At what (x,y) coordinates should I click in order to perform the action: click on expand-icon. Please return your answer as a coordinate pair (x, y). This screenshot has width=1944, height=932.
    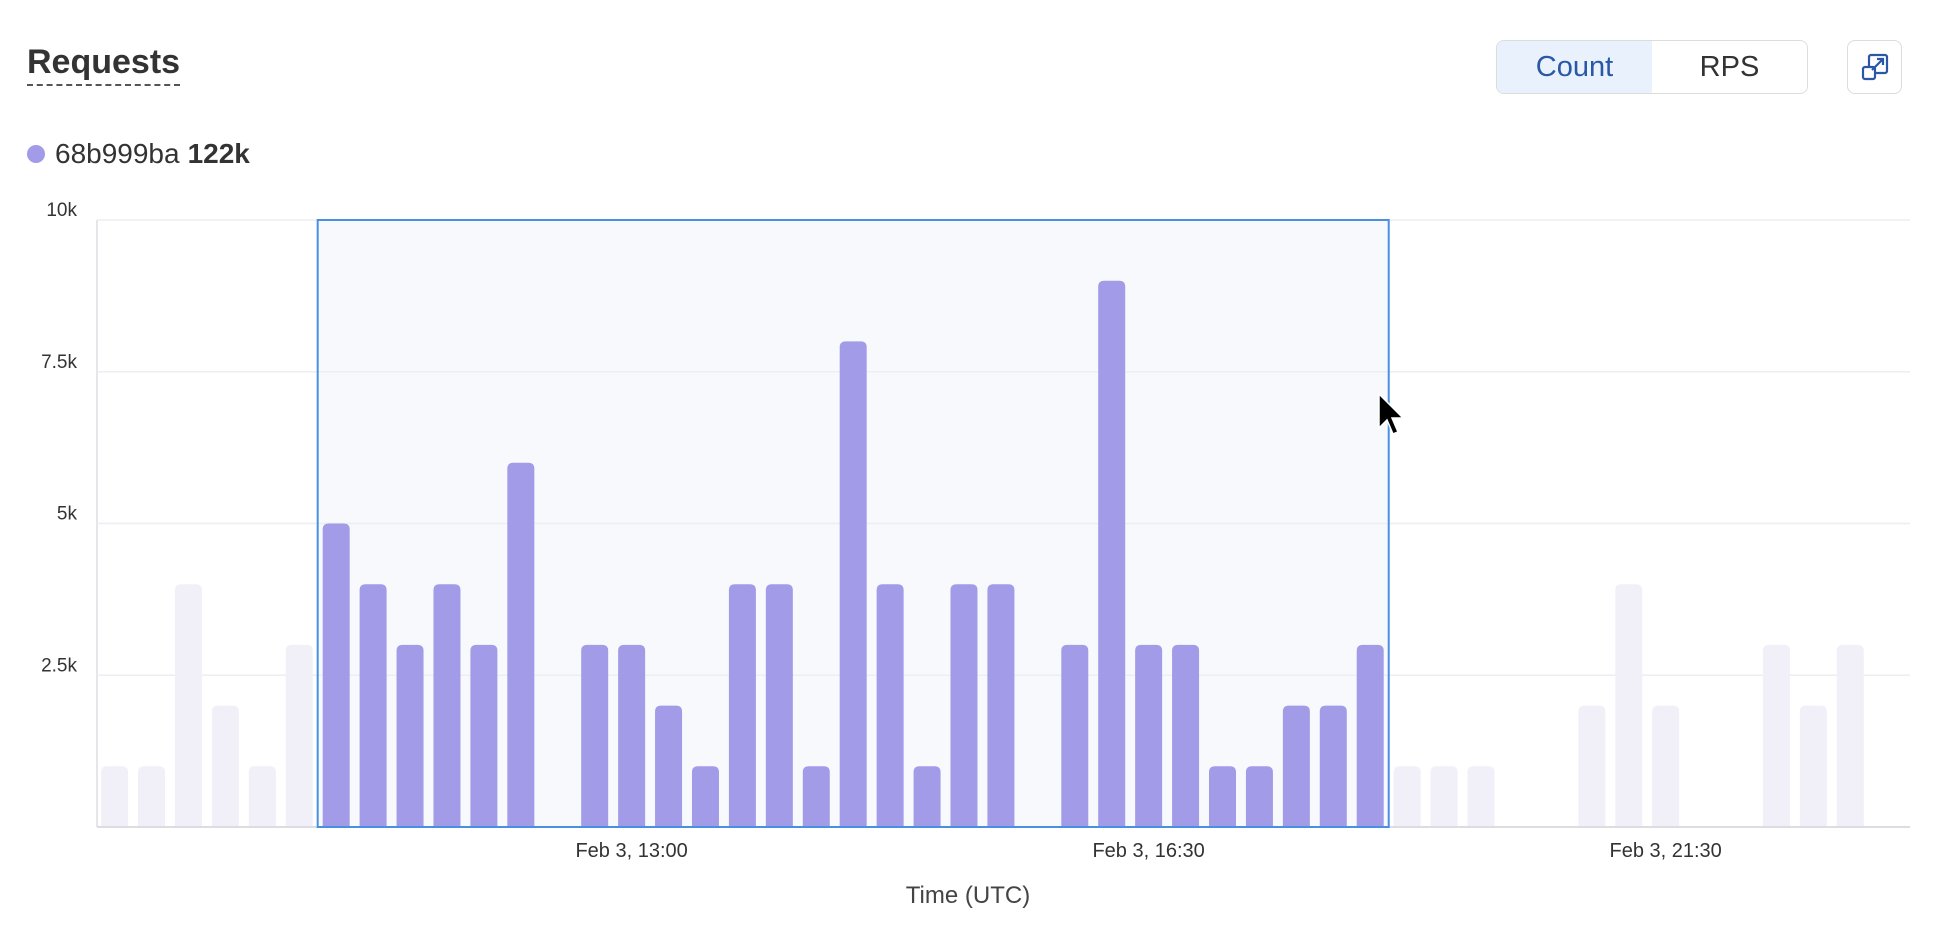
    Looking at the image, I should click on (1874, 67).